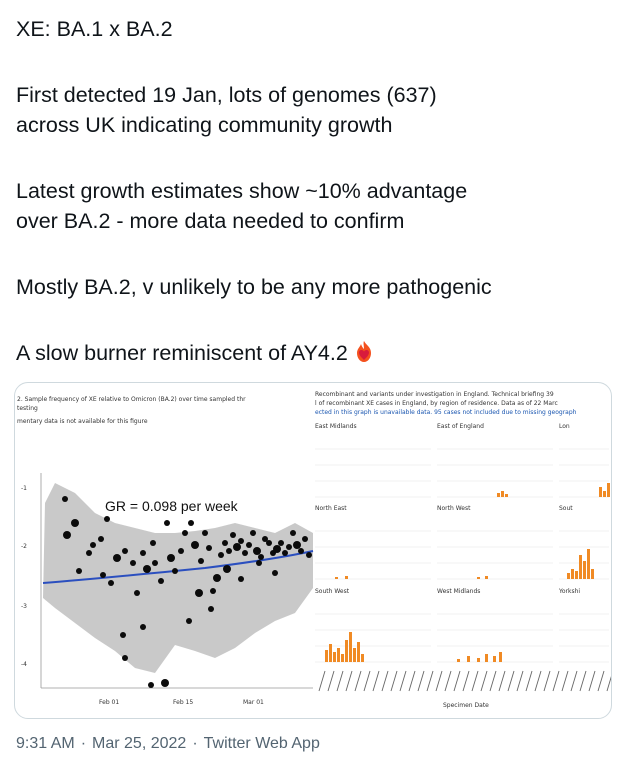  I want to click on fire-heart-icon, so click(363, 351).